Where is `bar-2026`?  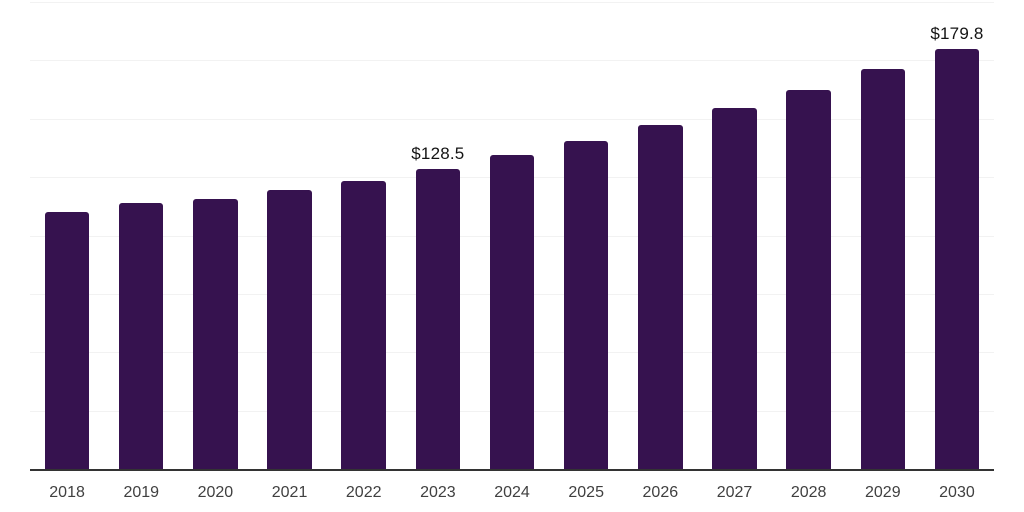
bar-2026 is located at coordinates (660, 296).